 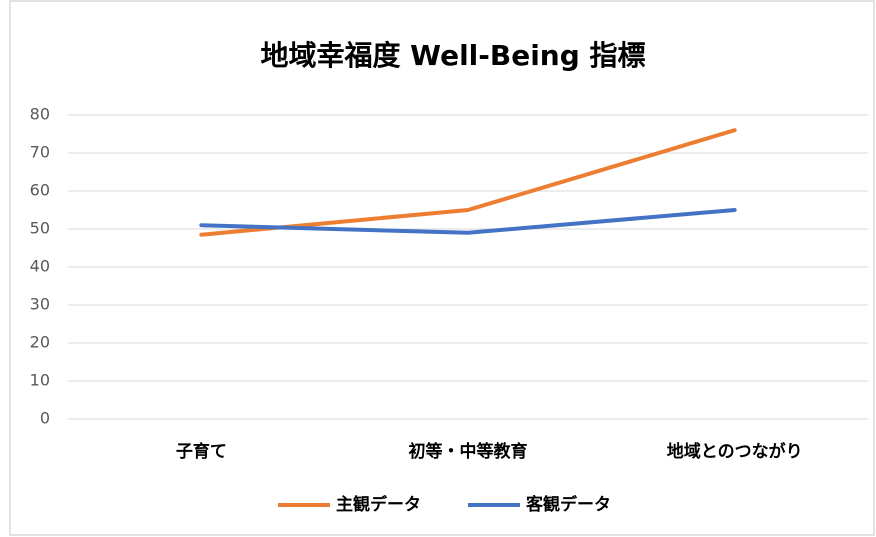 What do you see at coordinates (735, 451) in the screenshot?
I see `x-tick-label: 地域とのつながり` at bounding box center [735, 451].